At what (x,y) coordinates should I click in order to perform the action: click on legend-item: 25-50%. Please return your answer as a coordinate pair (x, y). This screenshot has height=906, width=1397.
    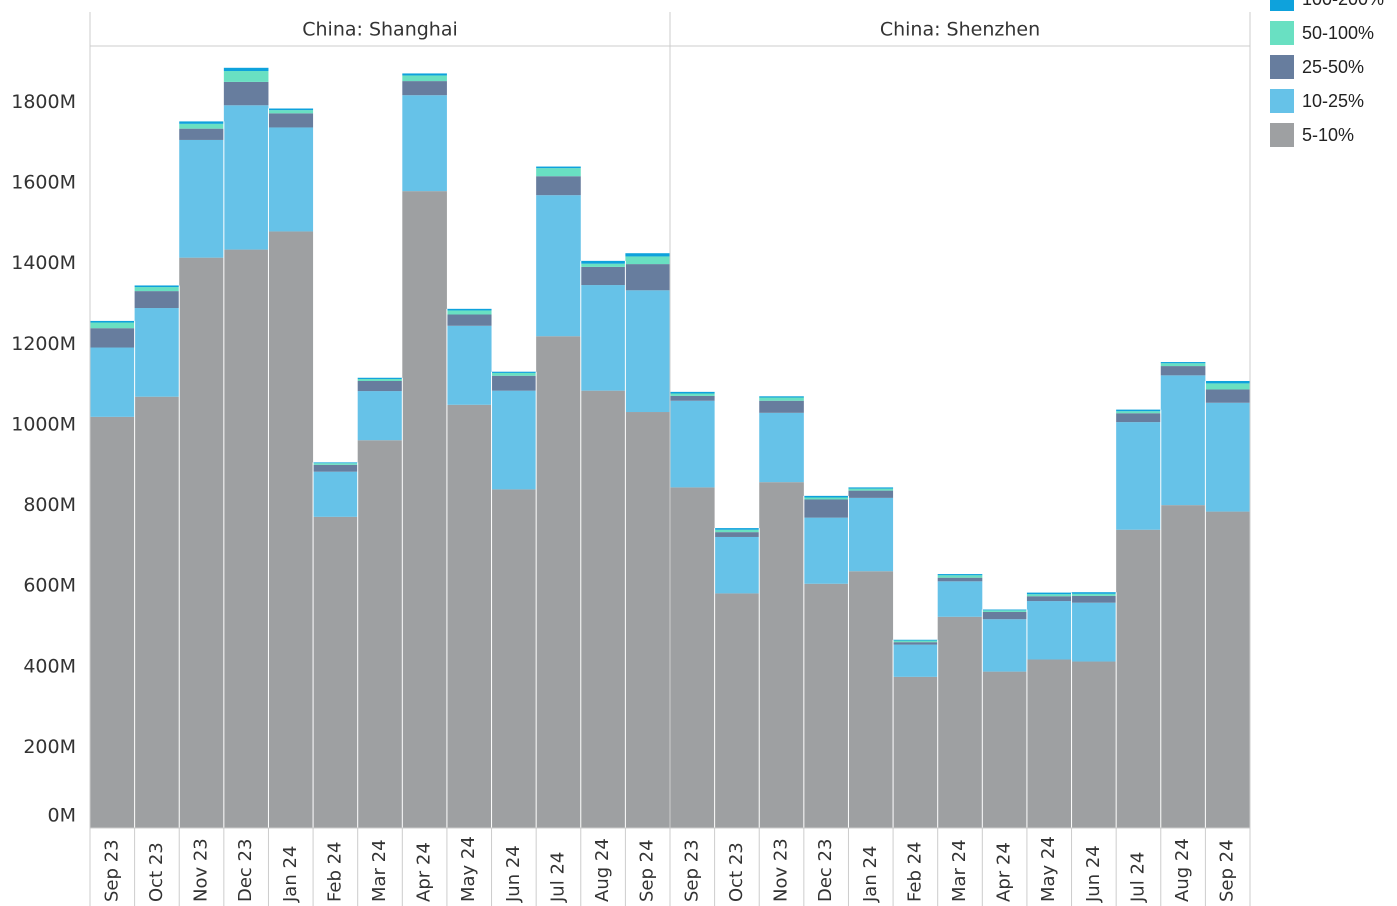
    Looking at the image, I should click on (1327, 67).